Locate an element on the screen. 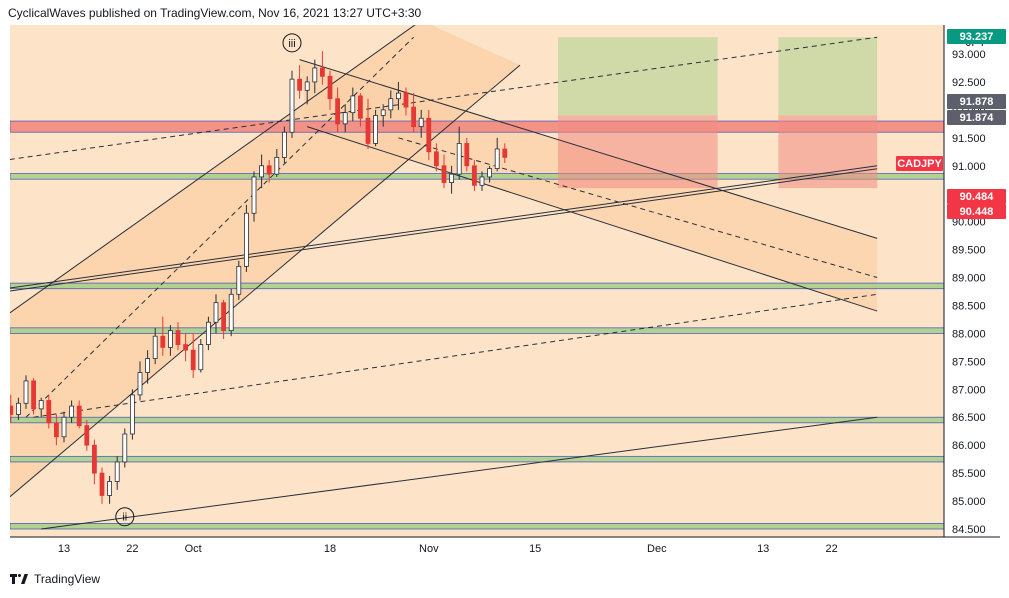  price-tick-label: 92.500 is located at coordinates (969, 83).